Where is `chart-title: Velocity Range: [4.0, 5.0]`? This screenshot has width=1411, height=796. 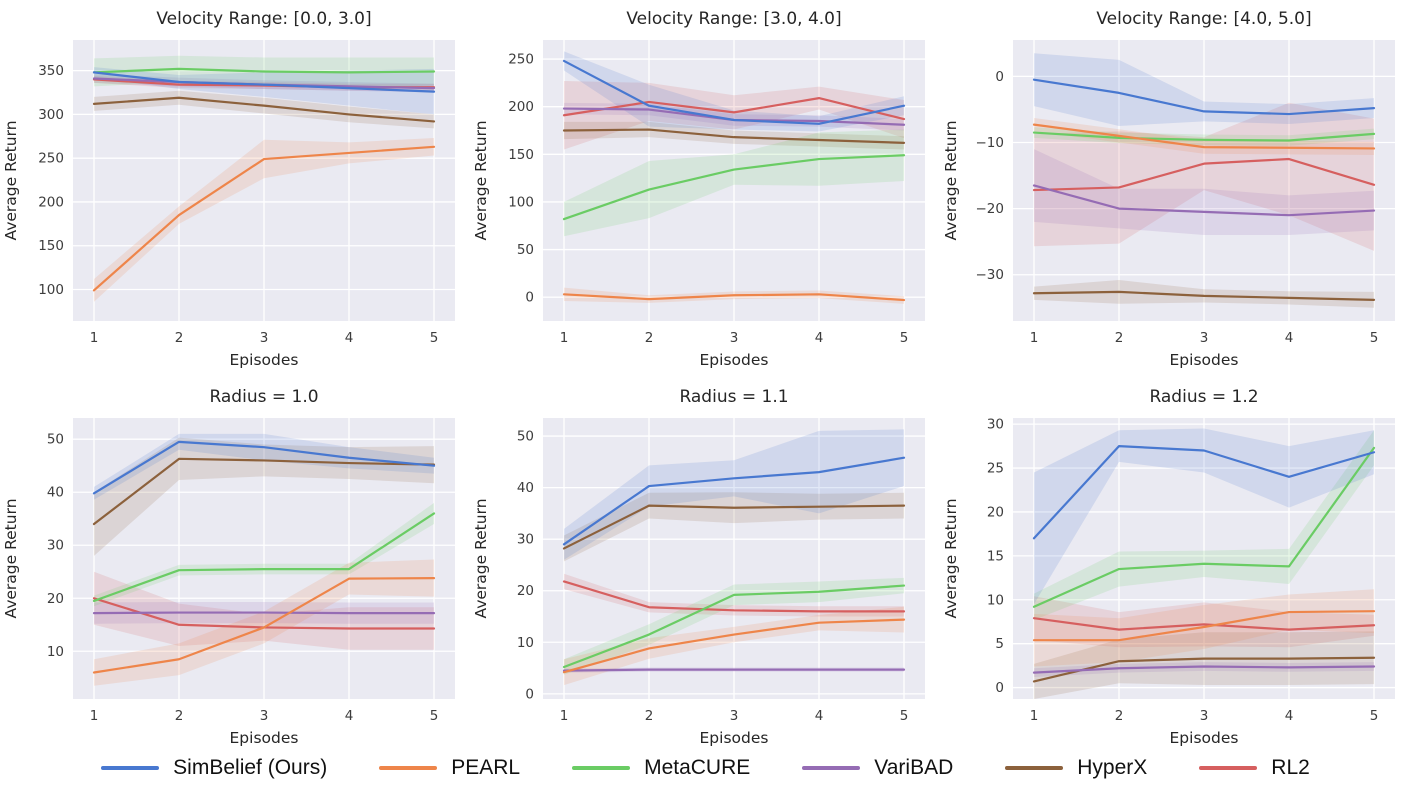
chart-title: Velocity Range: [4.0, 5.0] is located at coordinates (1204, 19).